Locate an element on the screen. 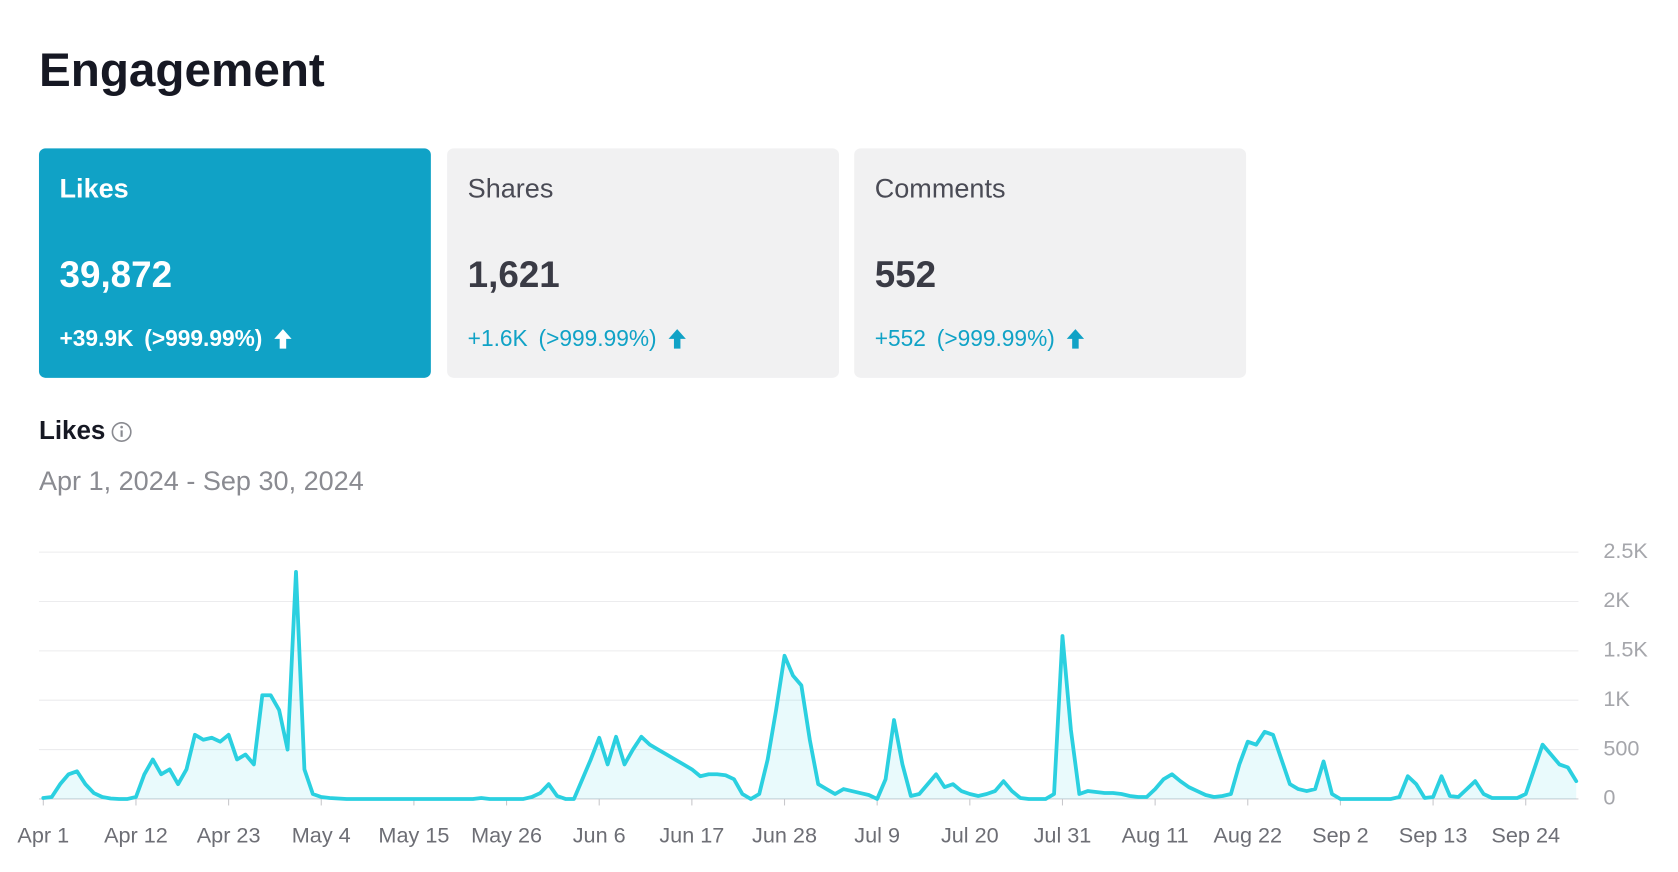 The width and height of the screenshot is (1678, 872). card: Comments 552 +552 (>999.99%) is located at coordinates (1050, 263).